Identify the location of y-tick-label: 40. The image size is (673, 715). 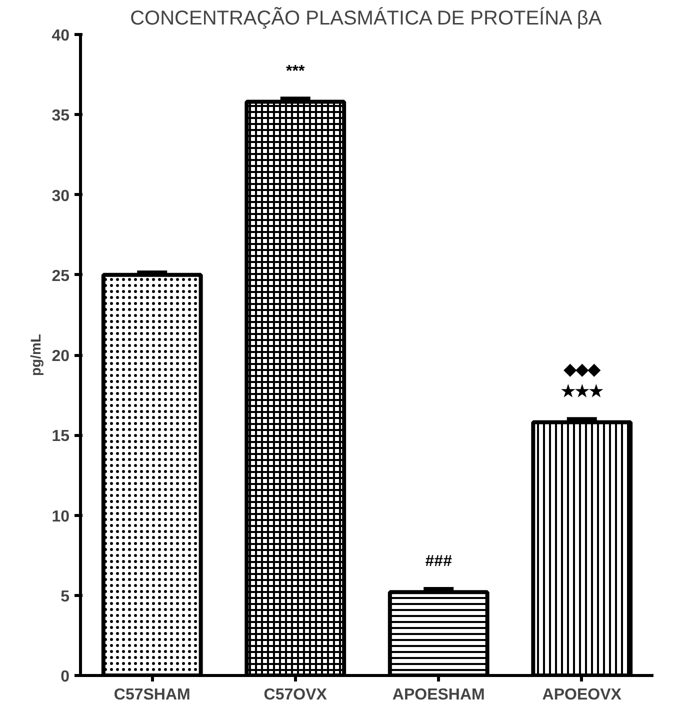
(61, 36).